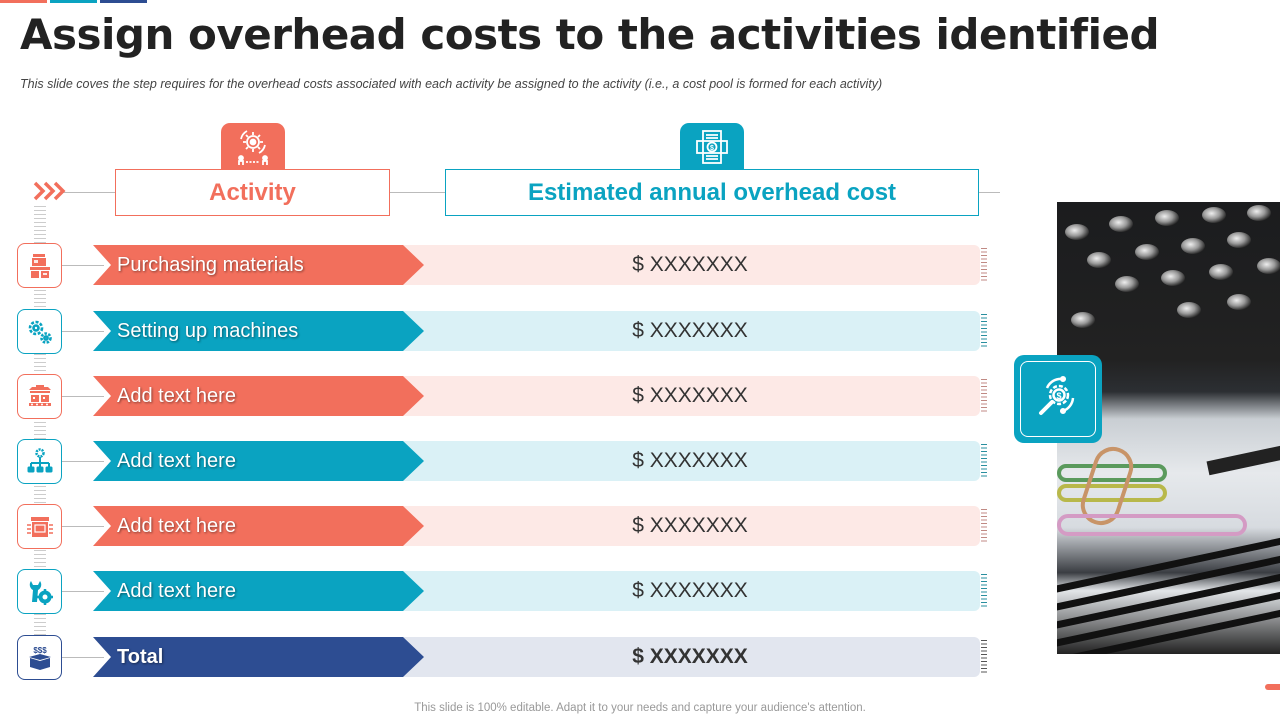 The height and width of the screenshot is (720, 1280). I want to click on total-cost-value: $ XXXXXXX, so click(690, 657).